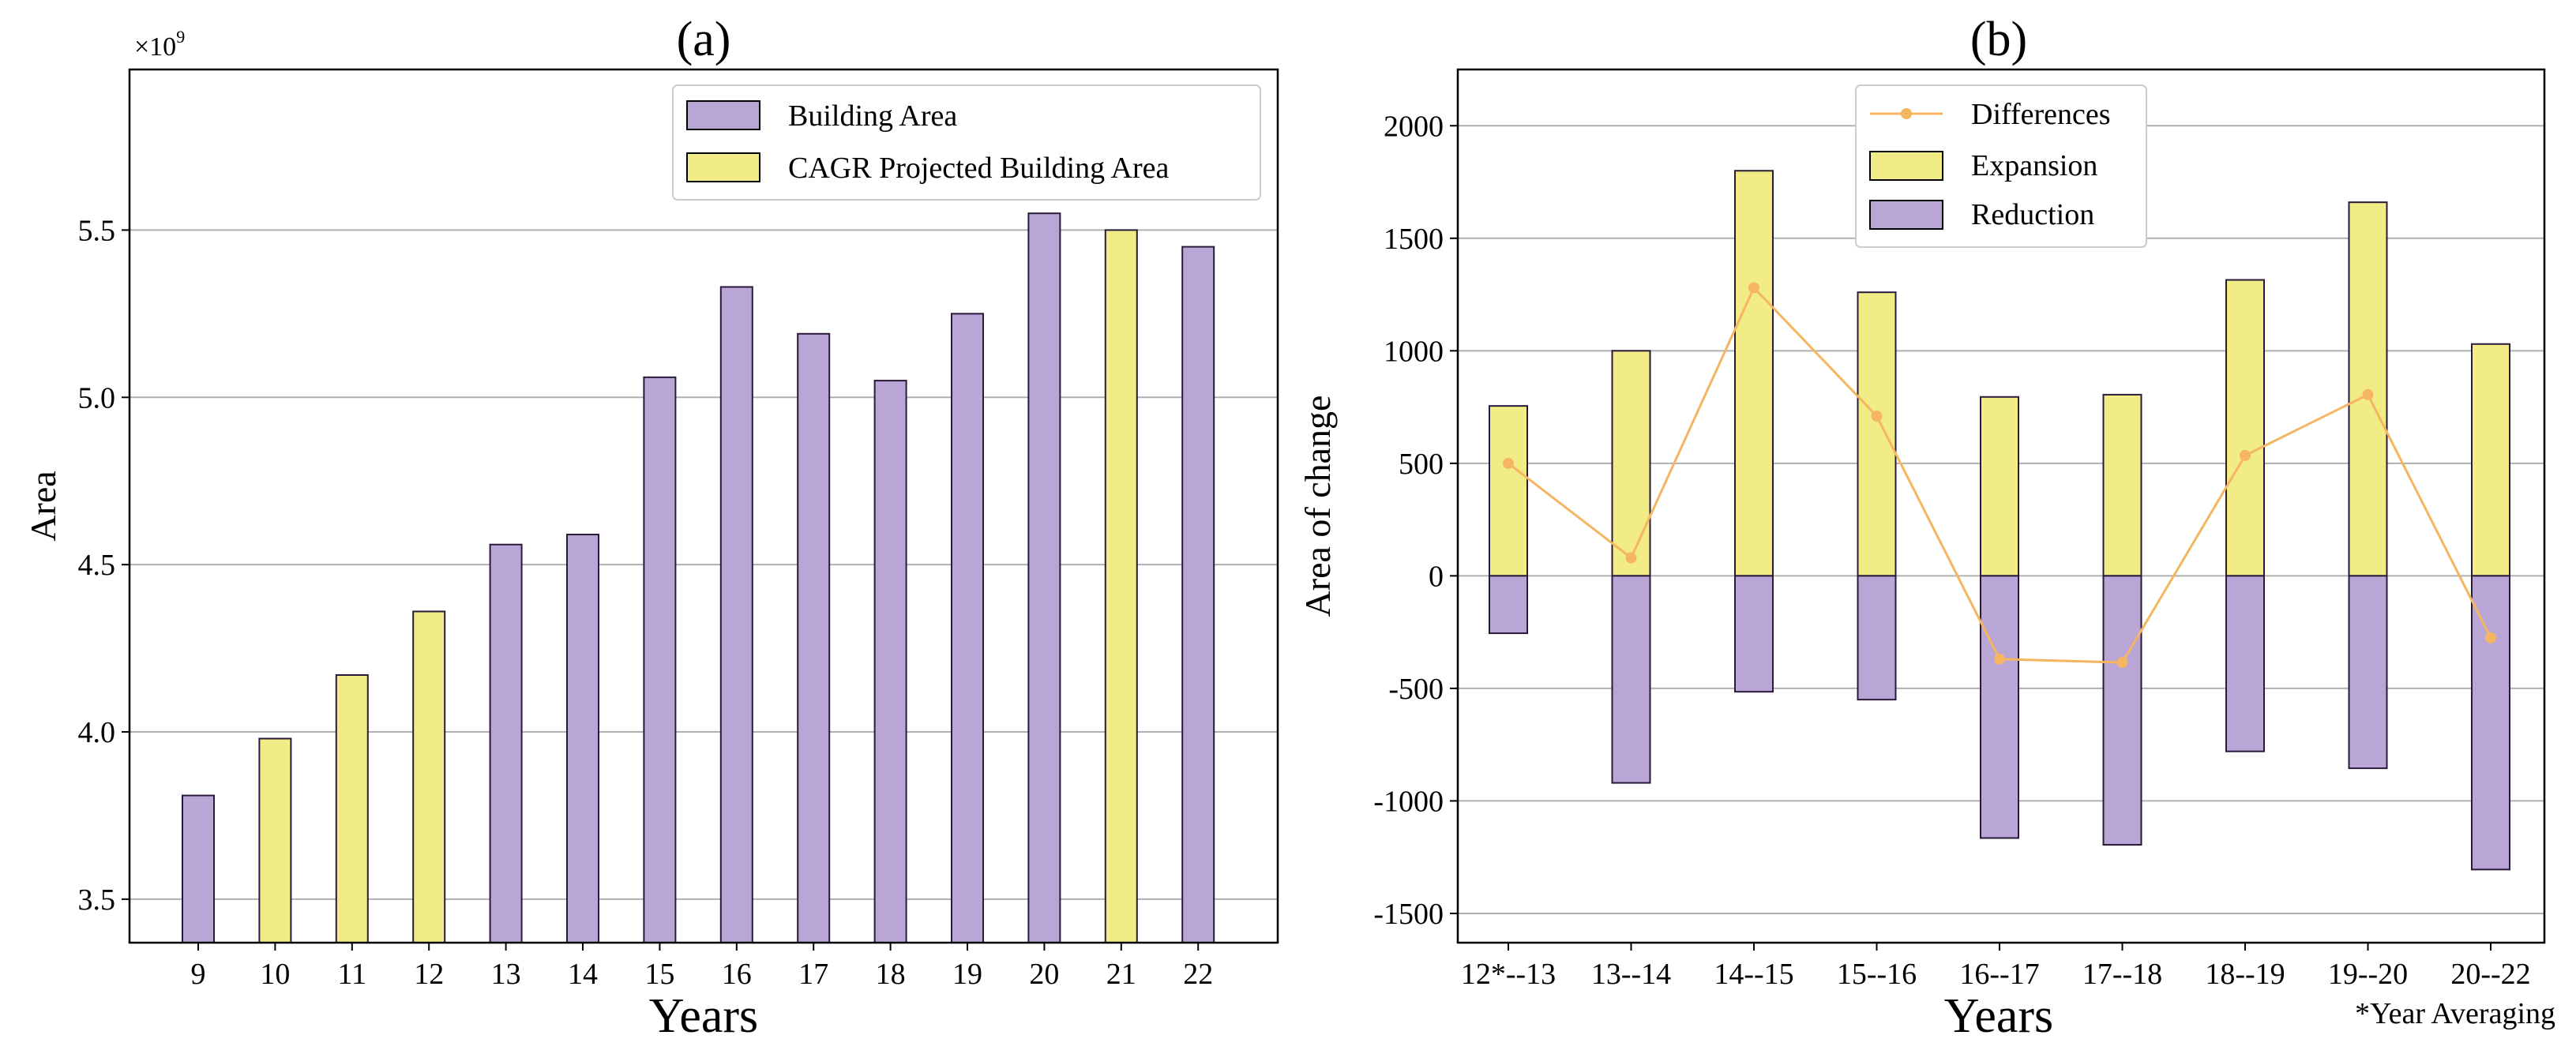 The width and height of the screenshot is (2576, 1054). I want to click on b-x-tick-label: 15--16, so click(1877, 974).